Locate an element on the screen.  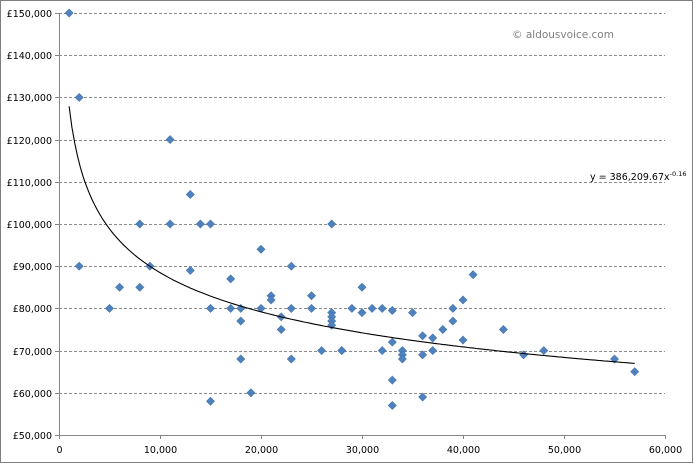
y-tick-label: £50,000 is located at coordinates (32, 436).